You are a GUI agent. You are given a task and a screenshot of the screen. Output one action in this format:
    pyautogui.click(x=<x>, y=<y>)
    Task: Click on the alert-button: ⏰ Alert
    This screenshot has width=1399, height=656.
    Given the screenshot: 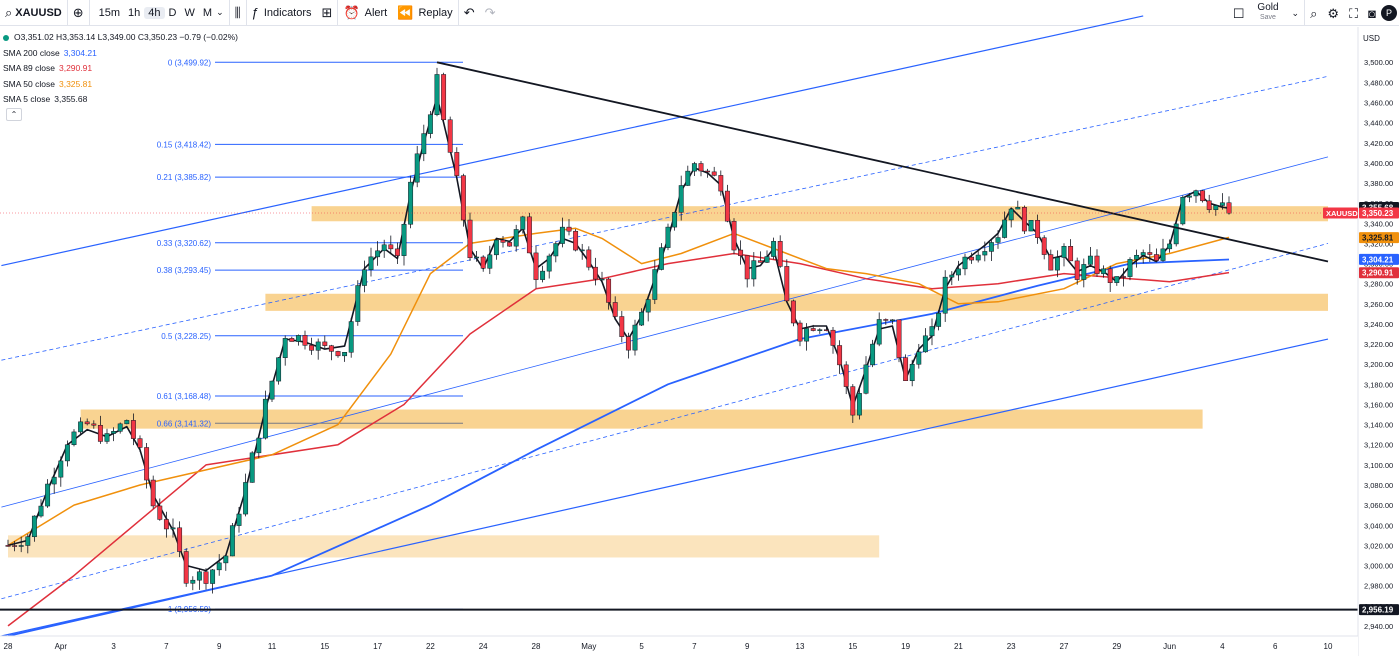 What is the action you would take?
    pyautogui.click(x=364, y=13)
    